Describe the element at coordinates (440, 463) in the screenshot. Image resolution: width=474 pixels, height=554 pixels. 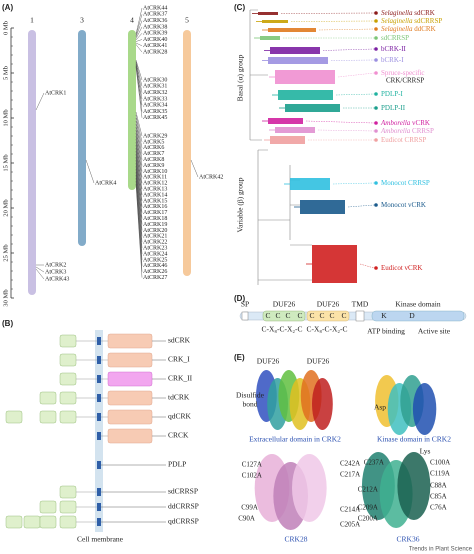
I see `label: C100A` at that location.